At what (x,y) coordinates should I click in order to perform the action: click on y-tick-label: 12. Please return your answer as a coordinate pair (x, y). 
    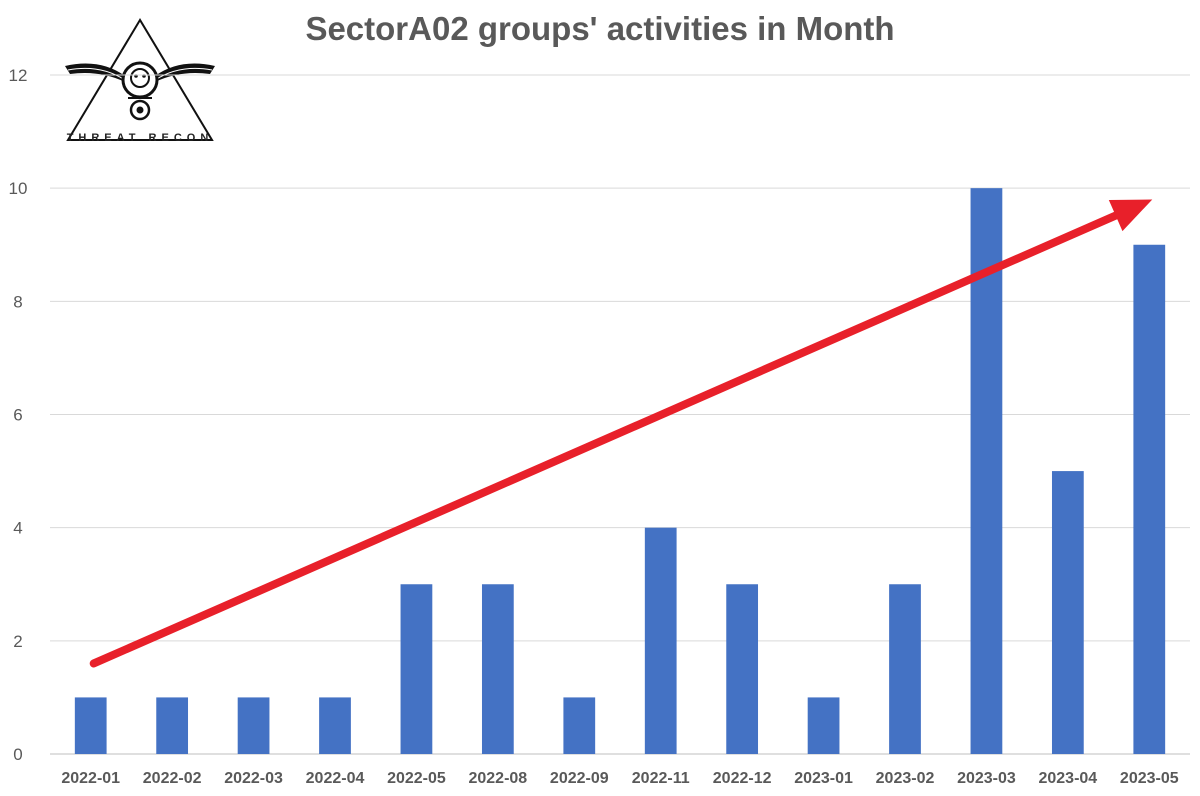
    Looking at the image, I should click on (18, 75).